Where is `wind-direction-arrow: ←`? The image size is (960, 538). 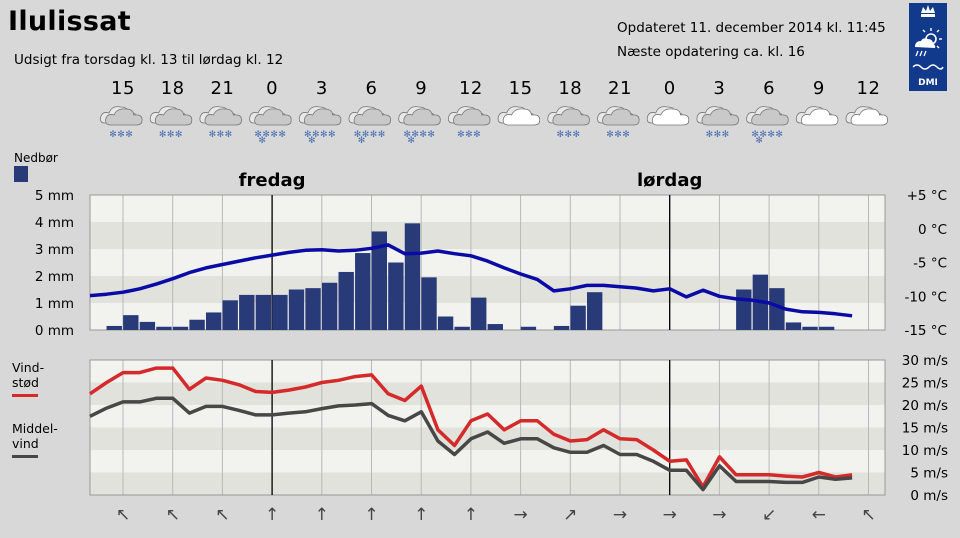 wind-direction-arrow: ← is located at coordinates (819, 515).